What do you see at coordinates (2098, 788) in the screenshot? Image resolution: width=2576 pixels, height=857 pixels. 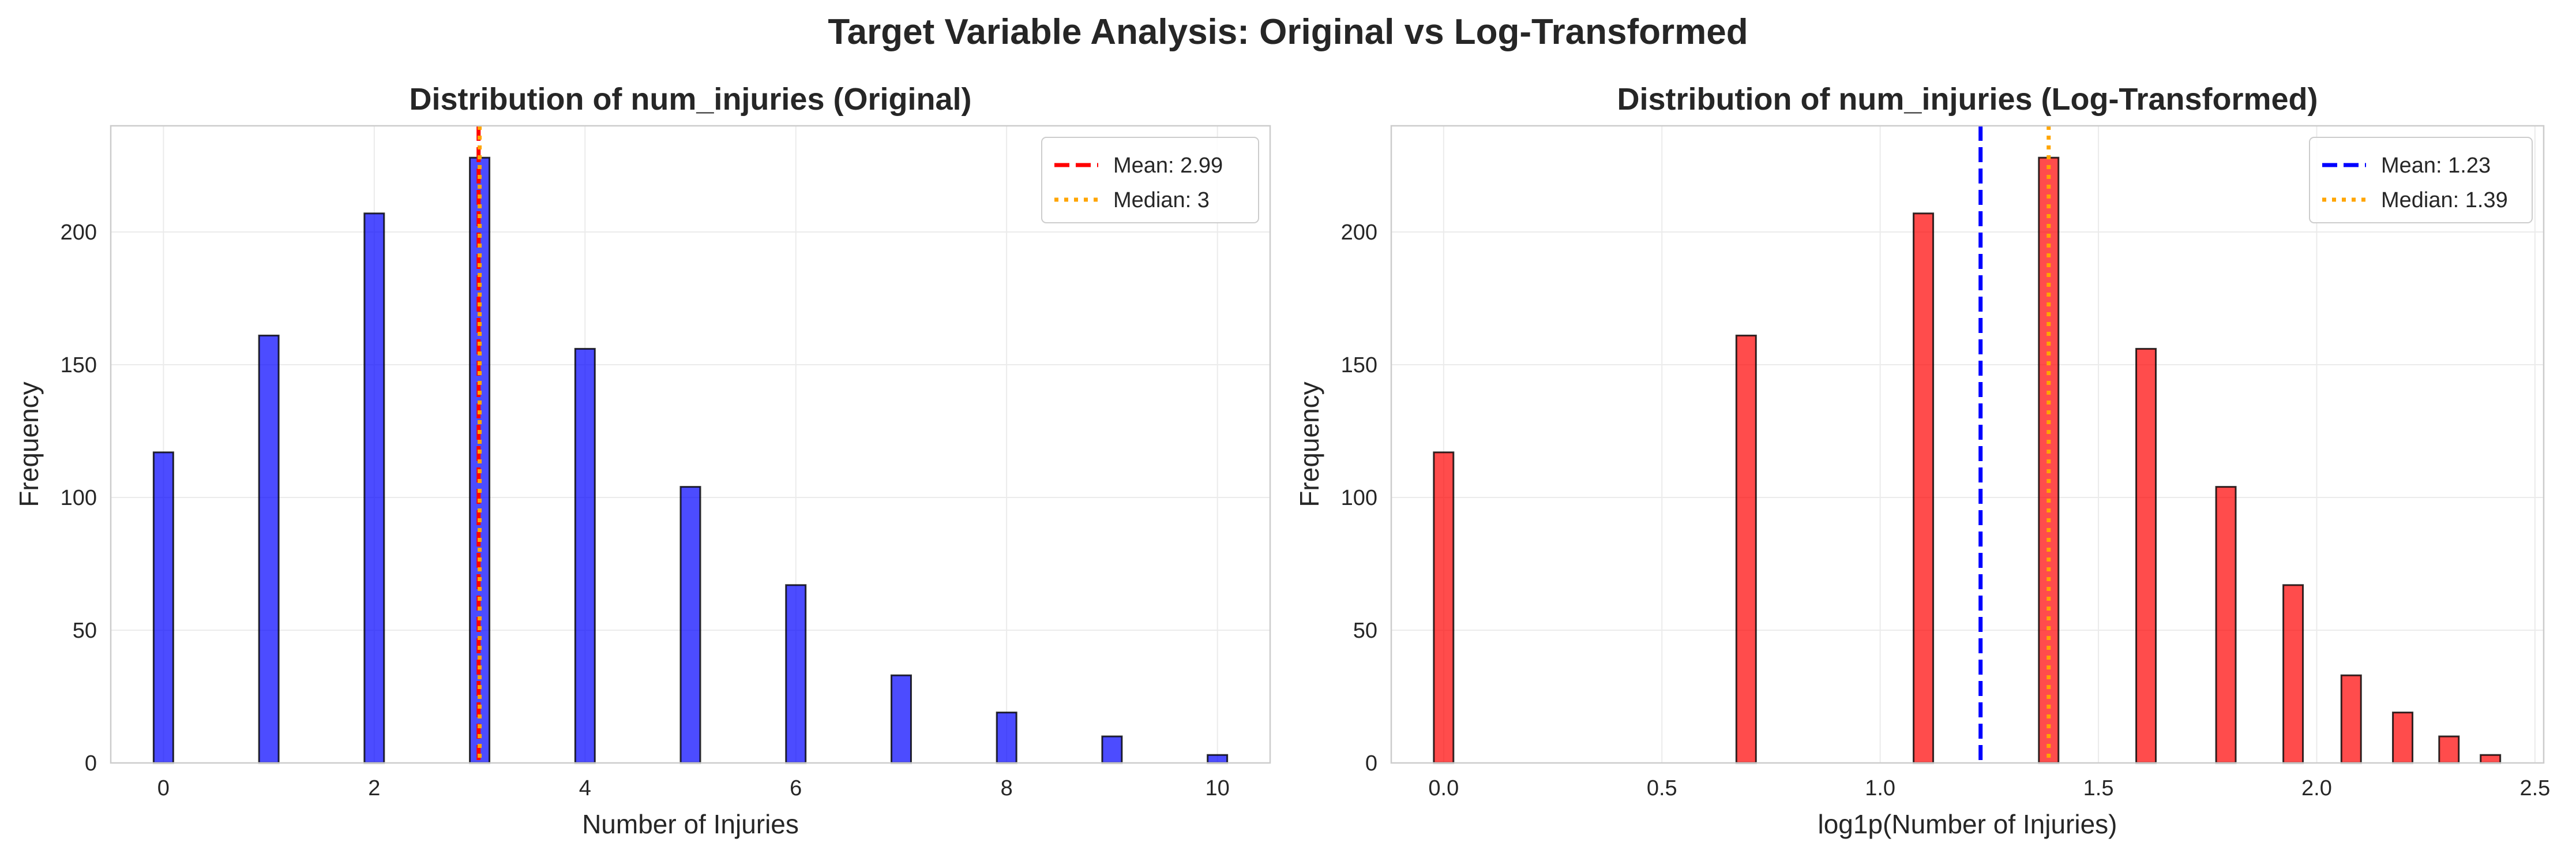 I see `x-tick-label: 1.5` at bounding box center [2098, 788].